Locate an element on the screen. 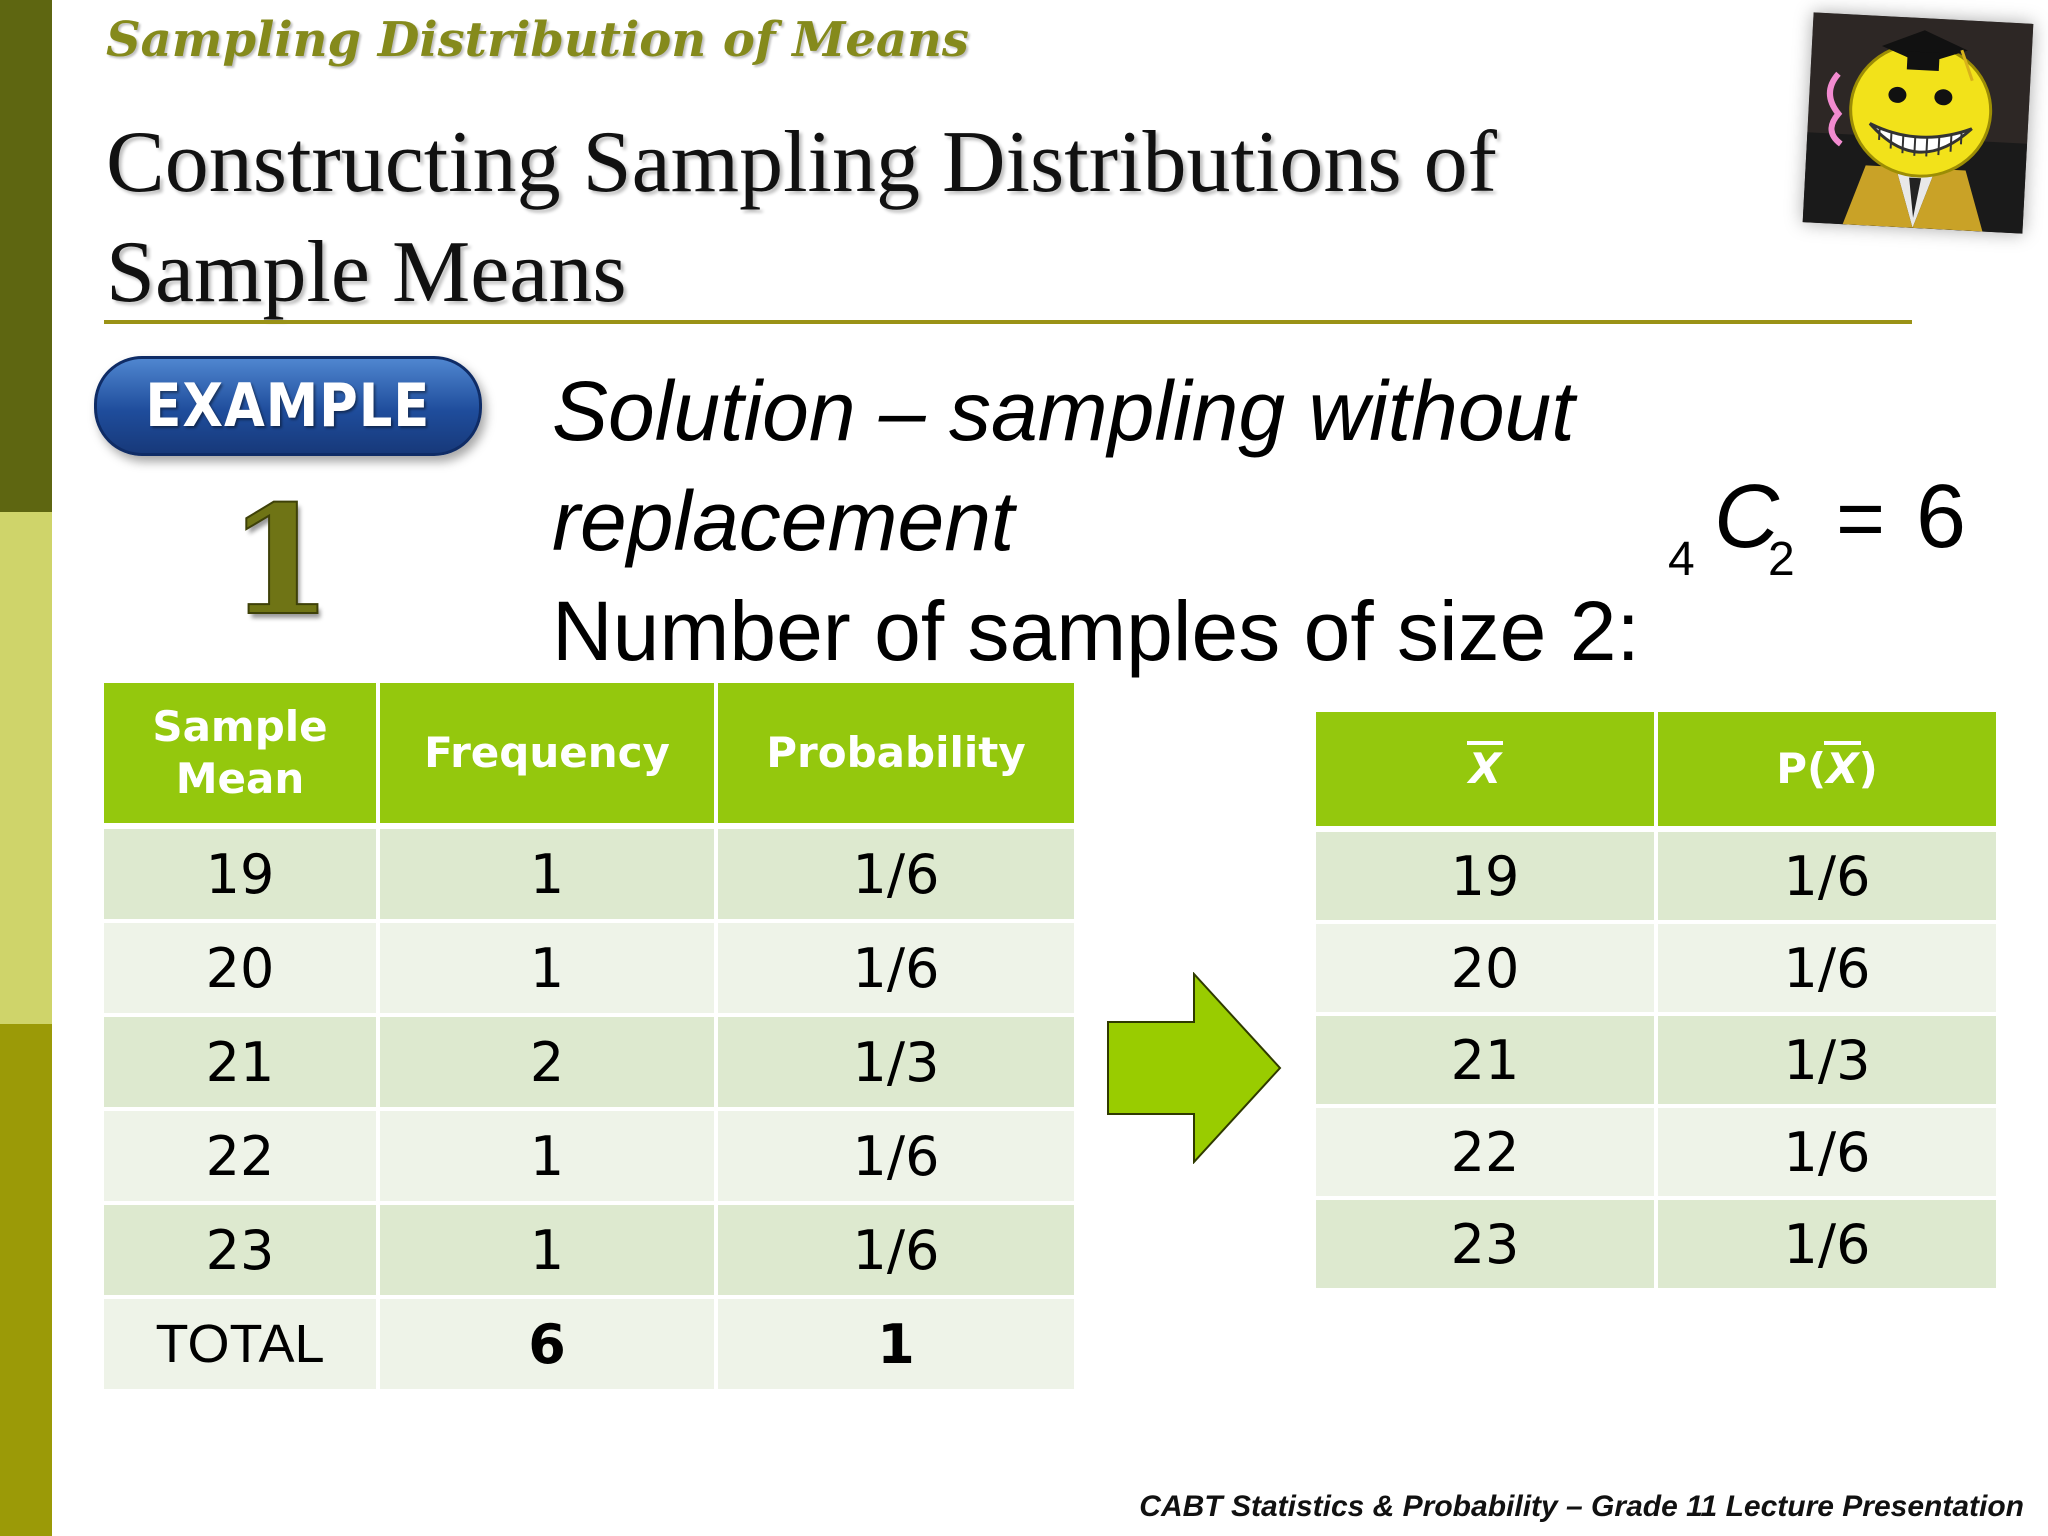  table-row: 20 1 1/6 is located at coordinates (589, 970).